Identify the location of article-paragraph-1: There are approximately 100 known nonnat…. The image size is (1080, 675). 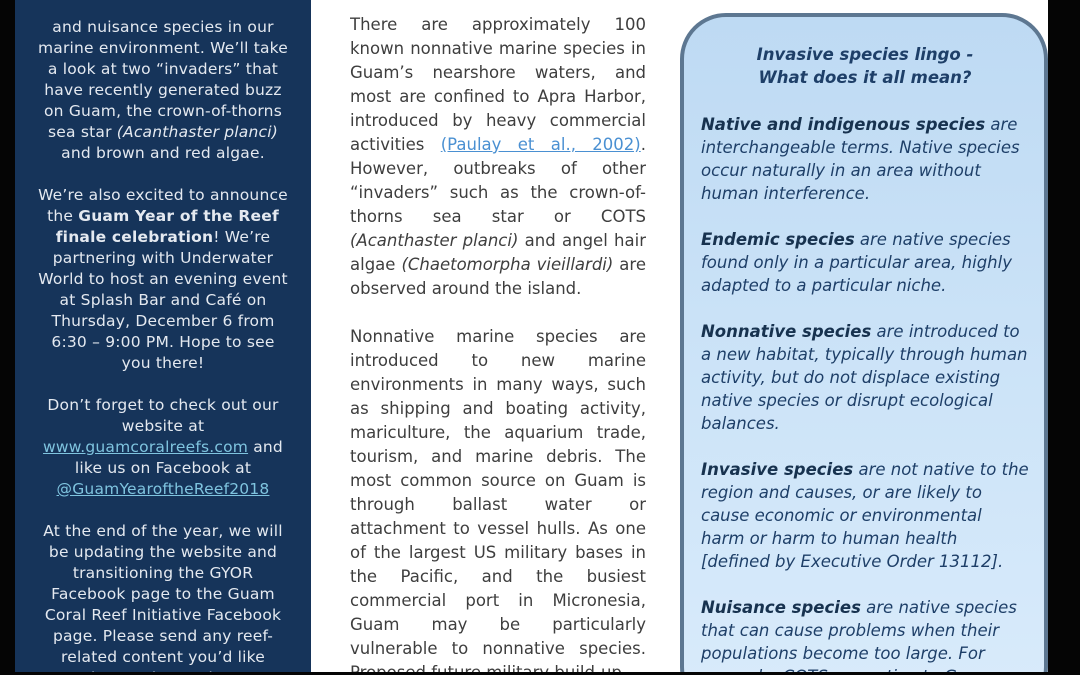
(498, 157).